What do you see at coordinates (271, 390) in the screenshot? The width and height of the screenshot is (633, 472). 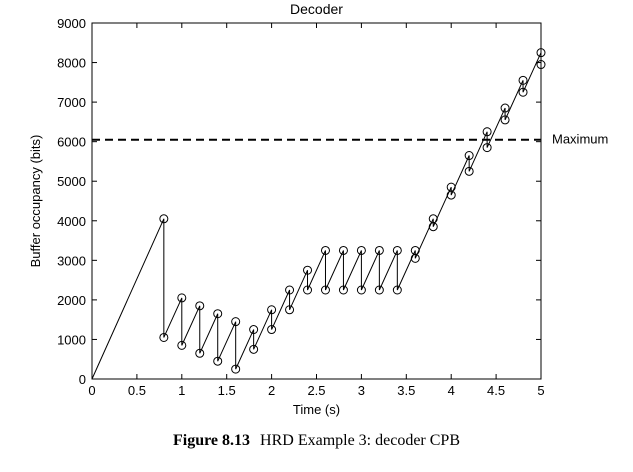 I see `x-tick-label: 2` at bounding box center [271, 390].